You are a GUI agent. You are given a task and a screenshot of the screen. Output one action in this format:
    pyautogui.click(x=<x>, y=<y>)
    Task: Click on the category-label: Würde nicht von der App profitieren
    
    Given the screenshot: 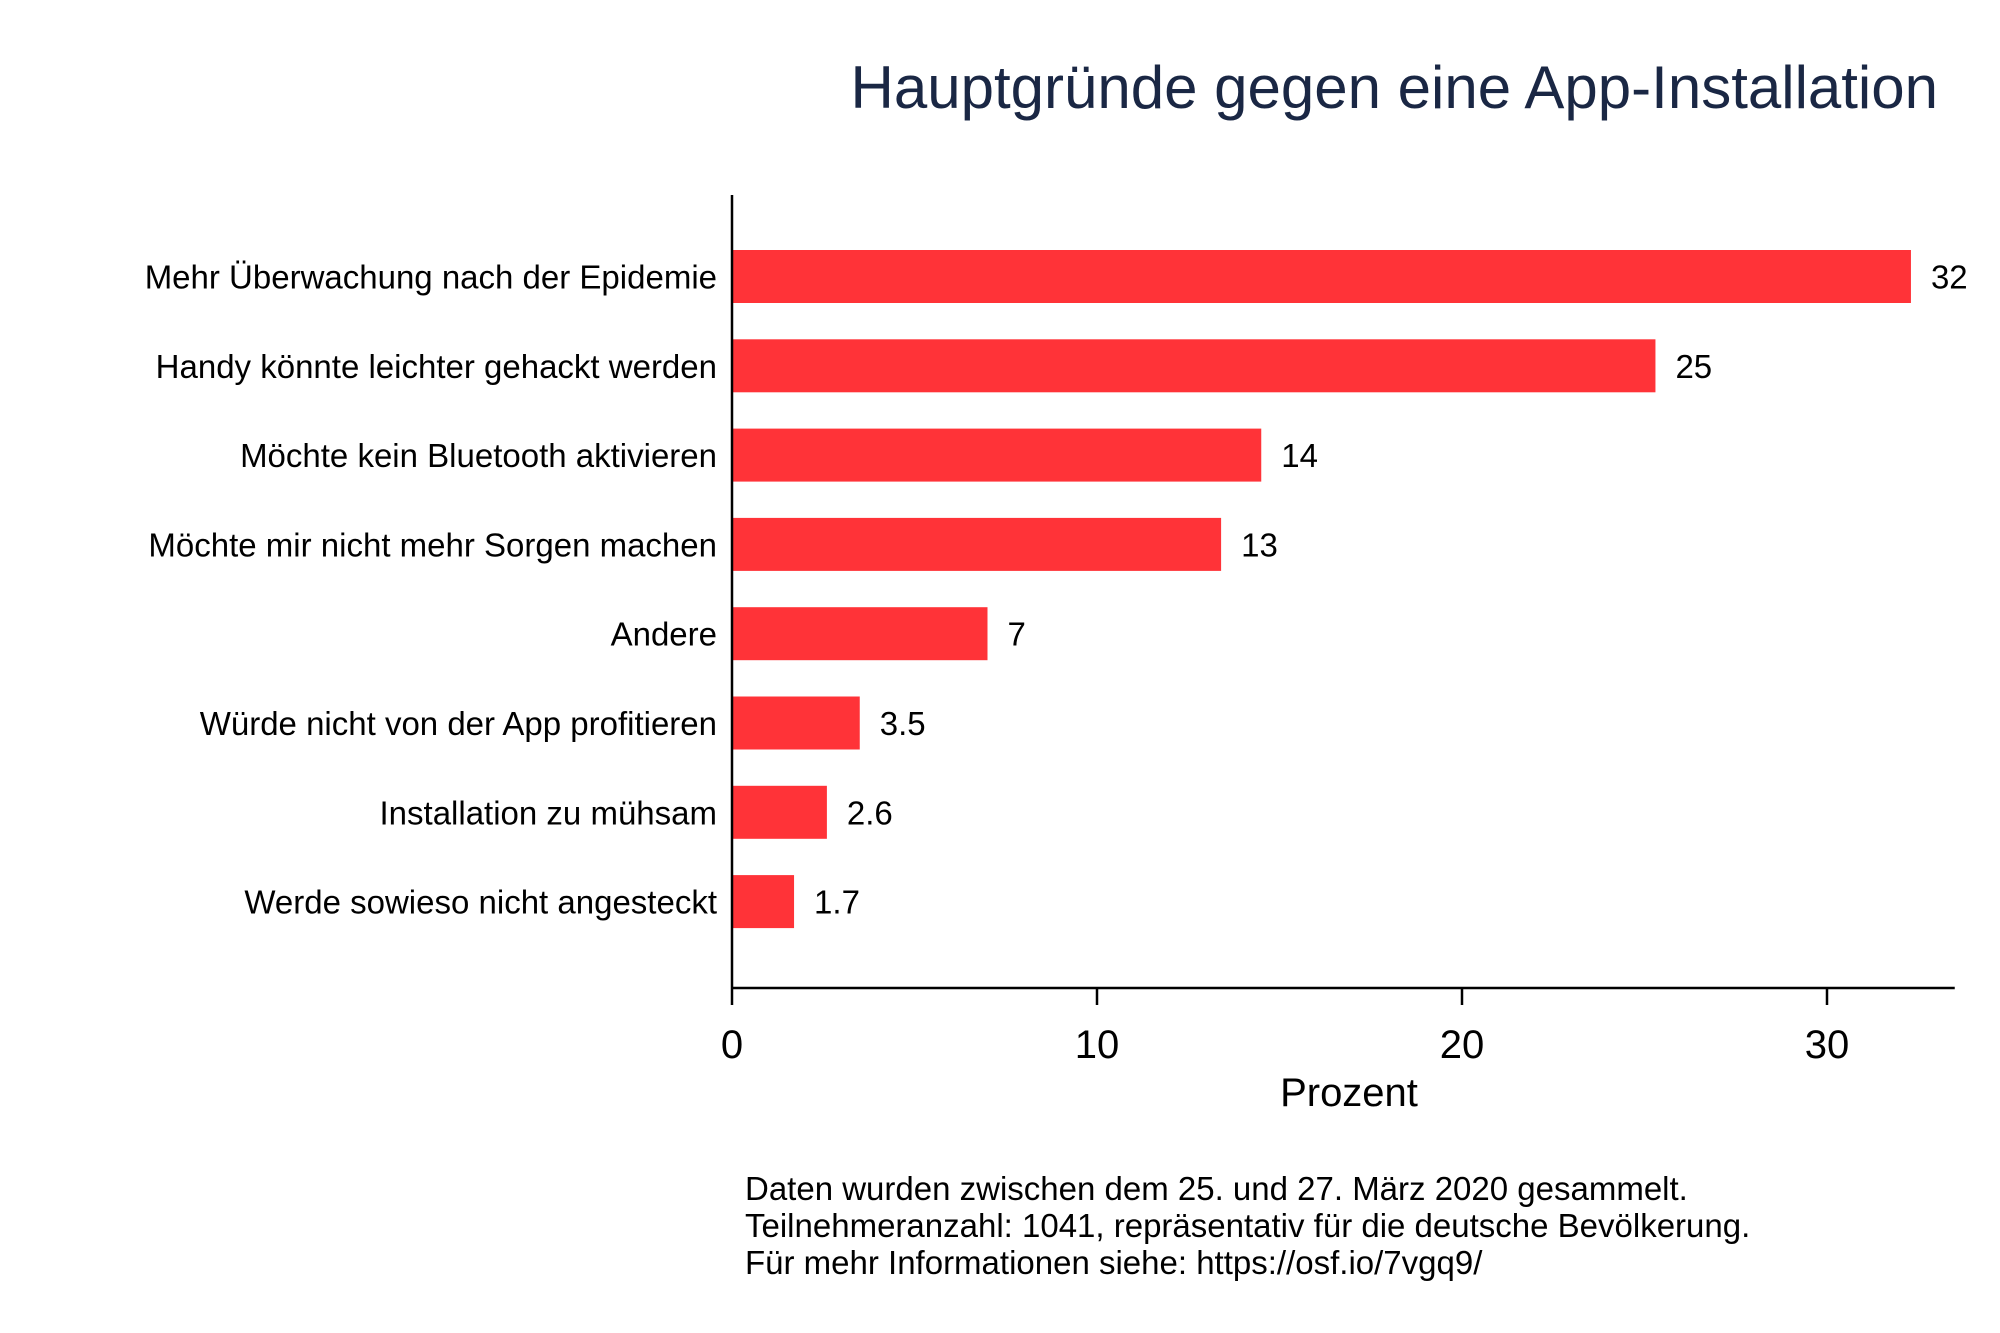 What is the action you would take?
    pyautogui.click(x=458, y=723)
    